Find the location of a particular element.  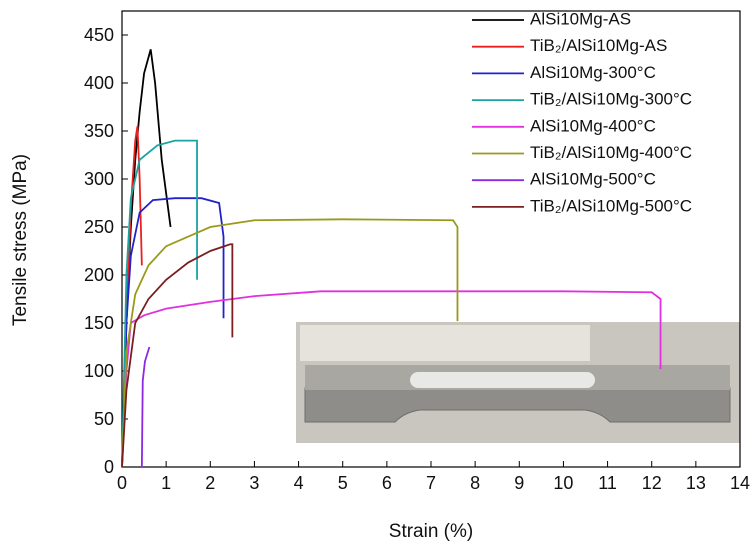

y-tick-label: 150 is located at coordinates (99, 323).